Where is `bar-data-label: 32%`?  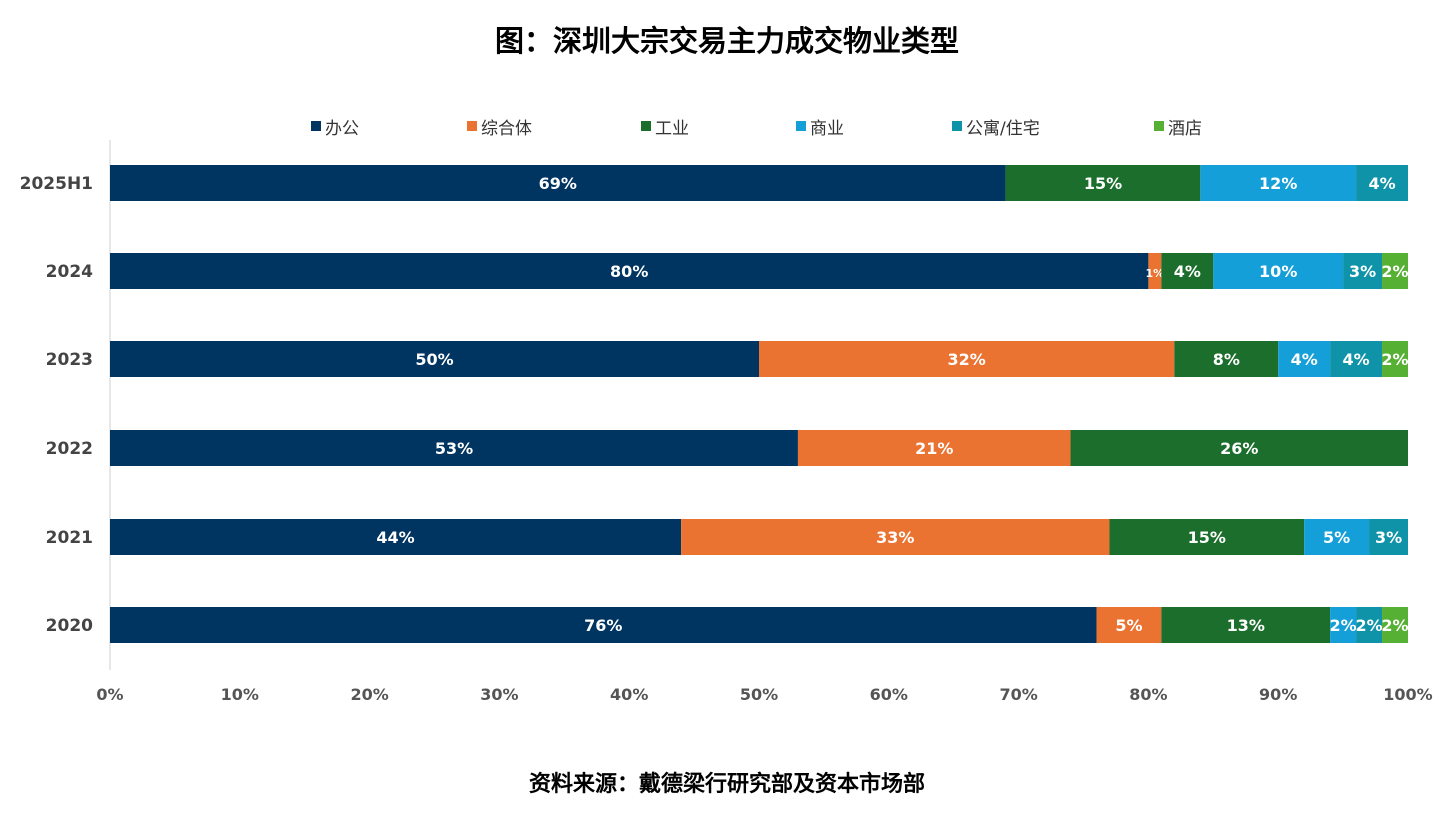 bar-data-label: 32% is located at coordinates (967, 359).